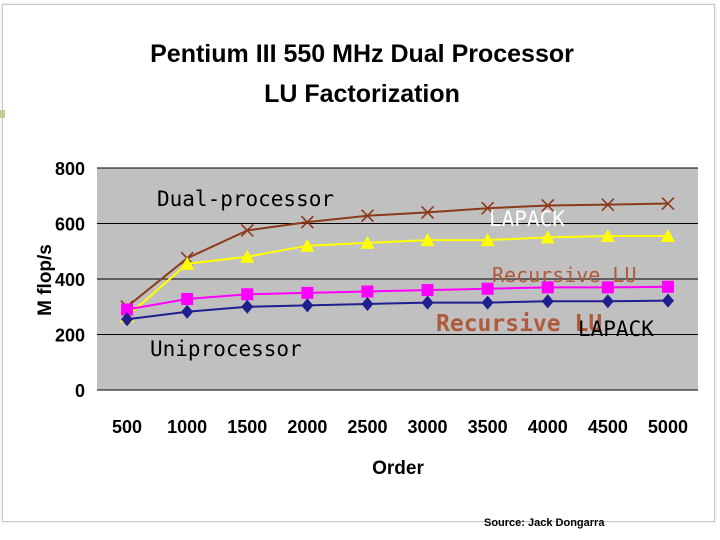  What do you see at coordinates (70, 225) in the screenshot?
I see `y-tick-label: 600` at bounding box center [70, 225].